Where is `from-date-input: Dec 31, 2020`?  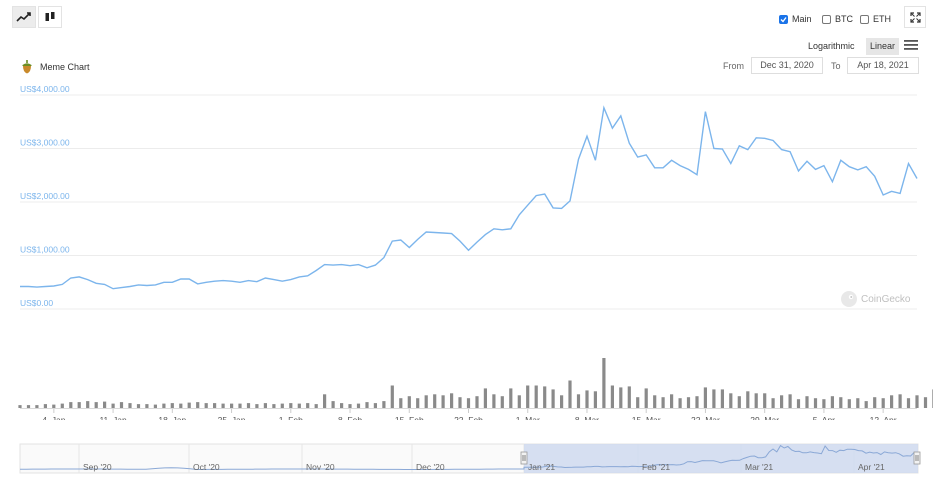 from-date-input: Dec 31, 2020 is located at coordinates (787, 65).